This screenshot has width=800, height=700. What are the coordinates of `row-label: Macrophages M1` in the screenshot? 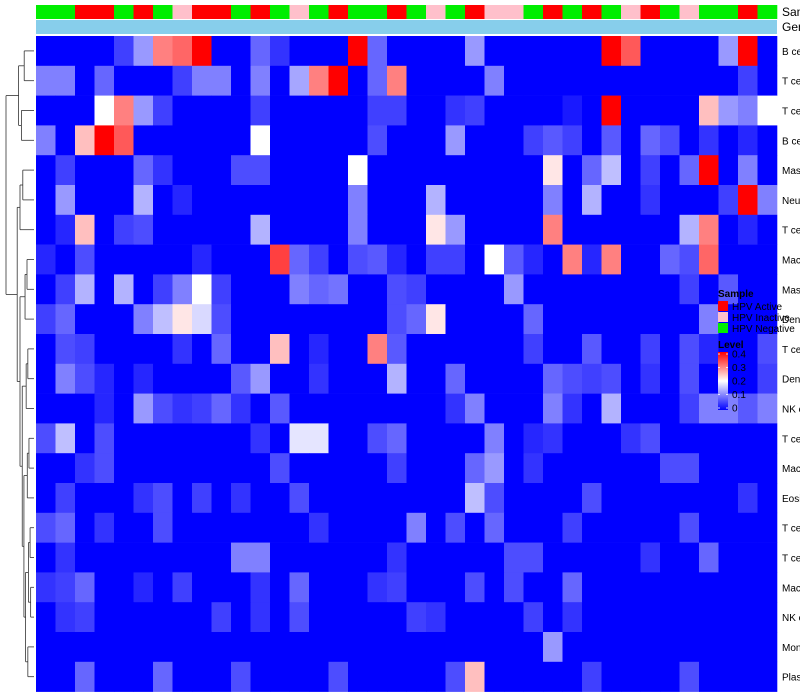 It's located at (791, 588).